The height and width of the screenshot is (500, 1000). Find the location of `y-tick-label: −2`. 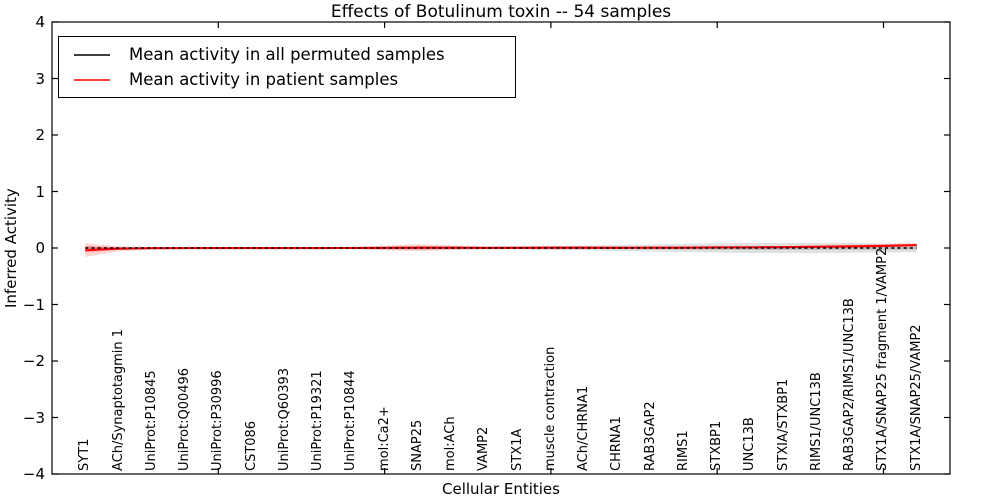

y-tick-label: −2 is located at coordinates (33, 361).